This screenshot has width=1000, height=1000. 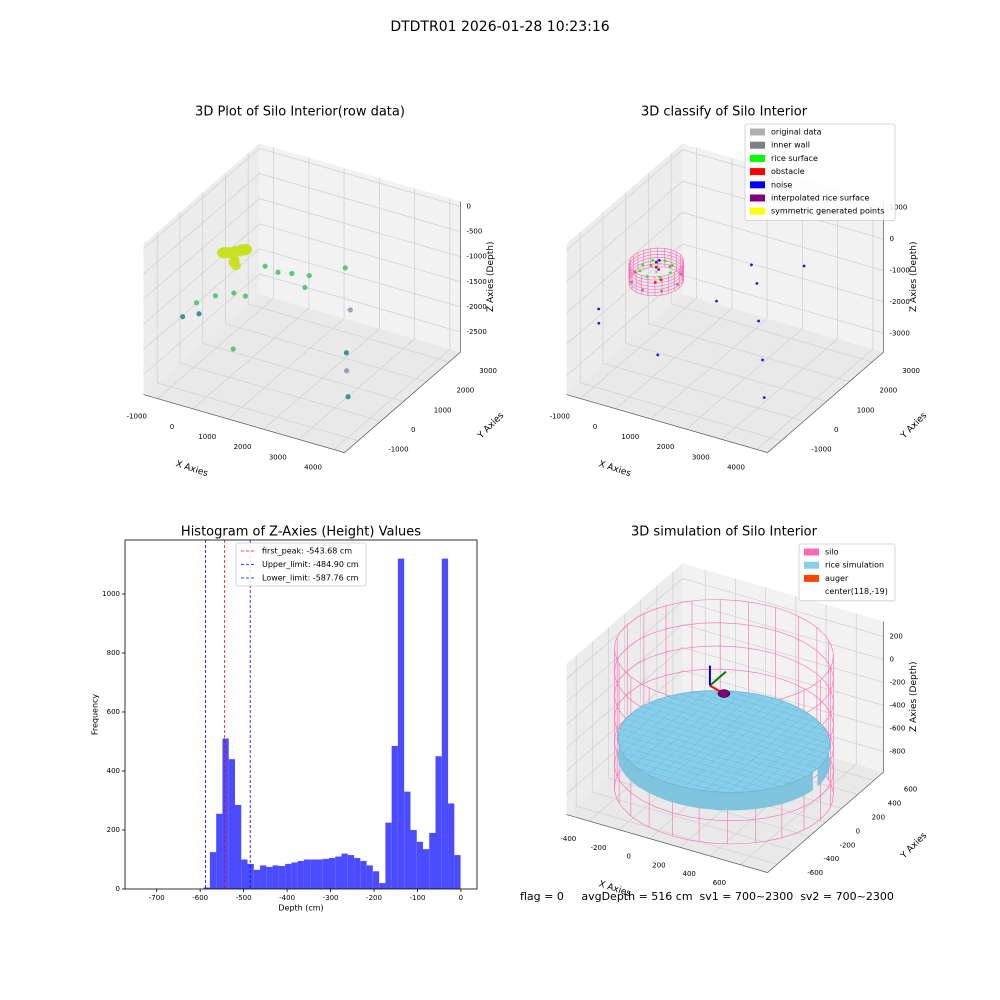 What do you see at coordinates (331, 898) in the screenshot?
I see `x-tick-label: -300` at bounding box center [331, 898].